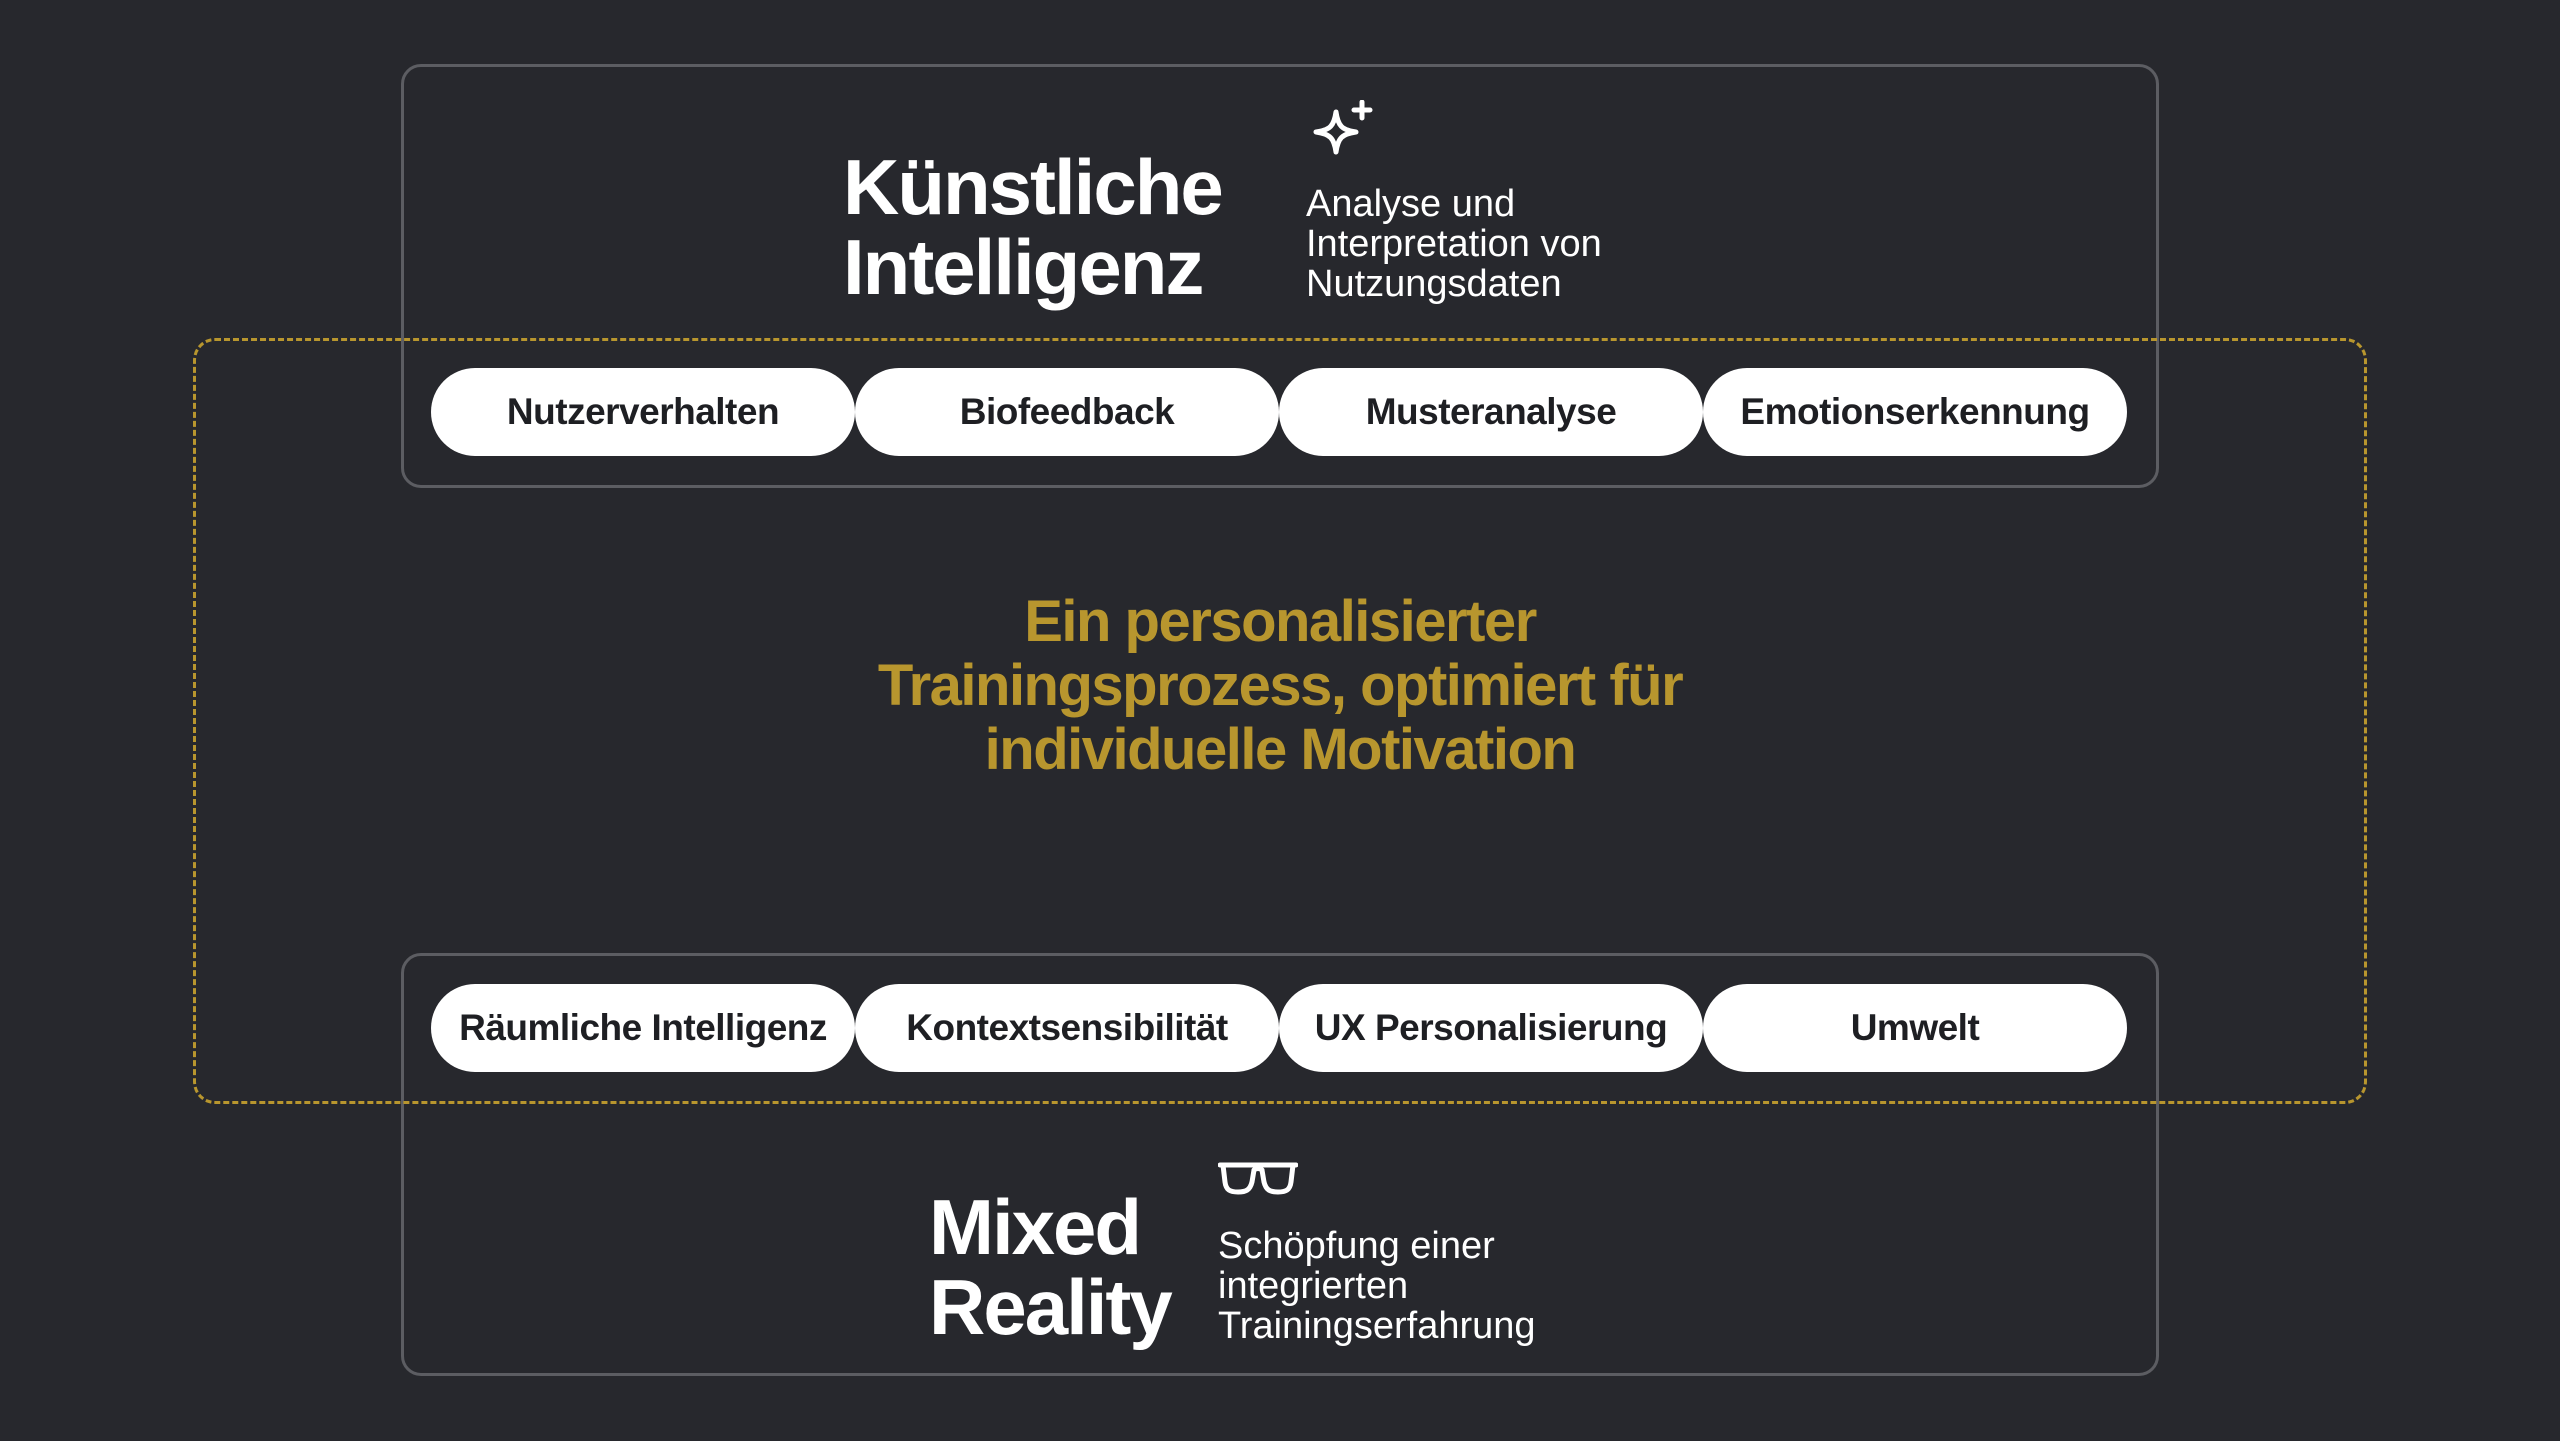 This screenshot has width=2560, height=1441. What do you see at coordinates (1051, 1307) in the screenshot?
I see `mr-title-line-2: Reality` at bounding box center [1051, 1307].